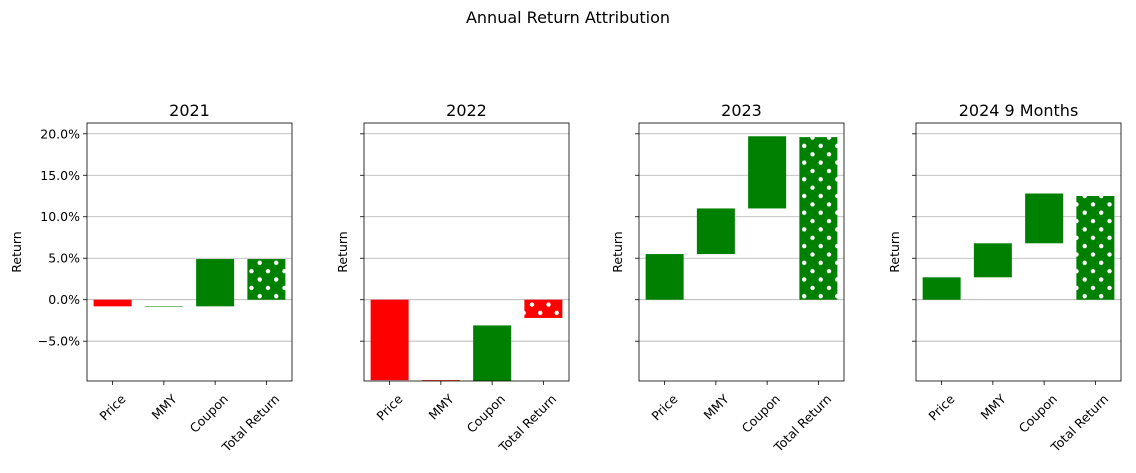  Describe the element at coordinates (189, 110) in the screenshot. I see `panel-title: 2021` at that location.